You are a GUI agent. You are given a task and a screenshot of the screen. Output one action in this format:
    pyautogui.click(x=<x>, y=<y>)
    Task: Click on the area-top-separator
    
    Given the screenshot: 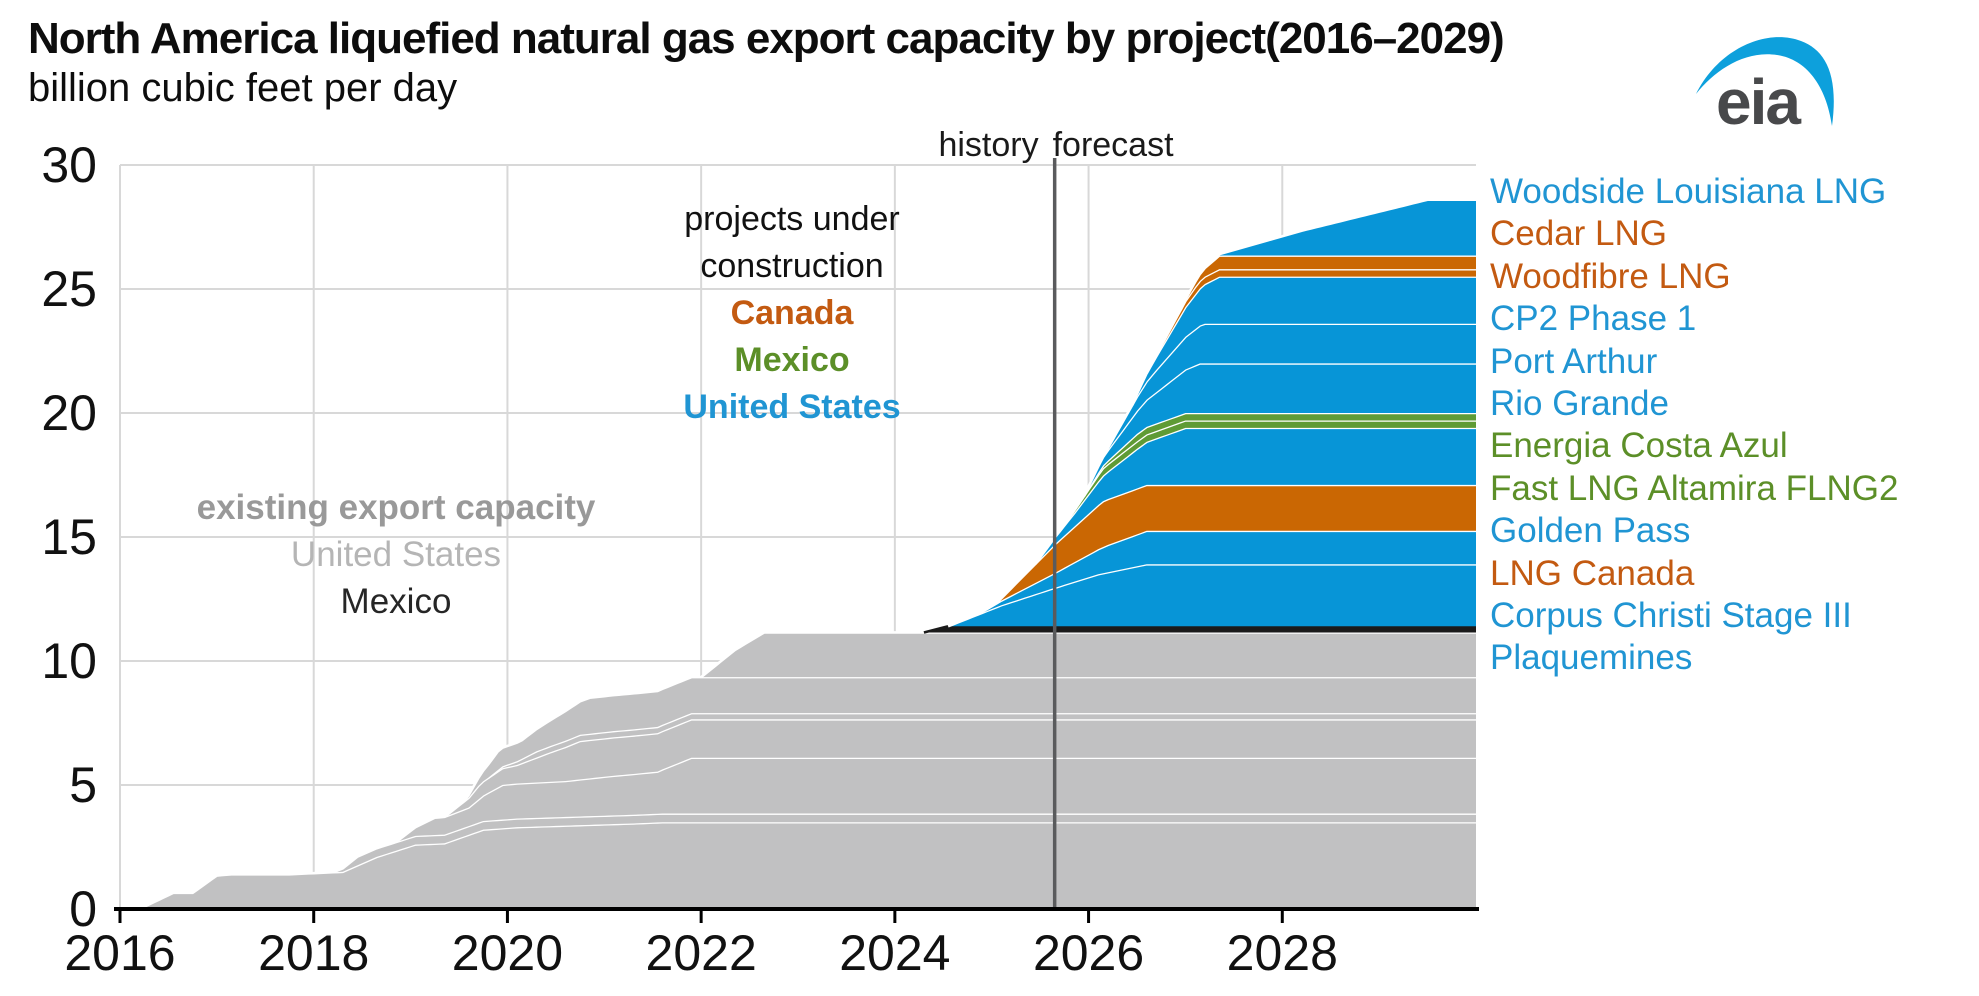 What is the action you would take?
    pyautogui.click(x=1344, y=229)
    